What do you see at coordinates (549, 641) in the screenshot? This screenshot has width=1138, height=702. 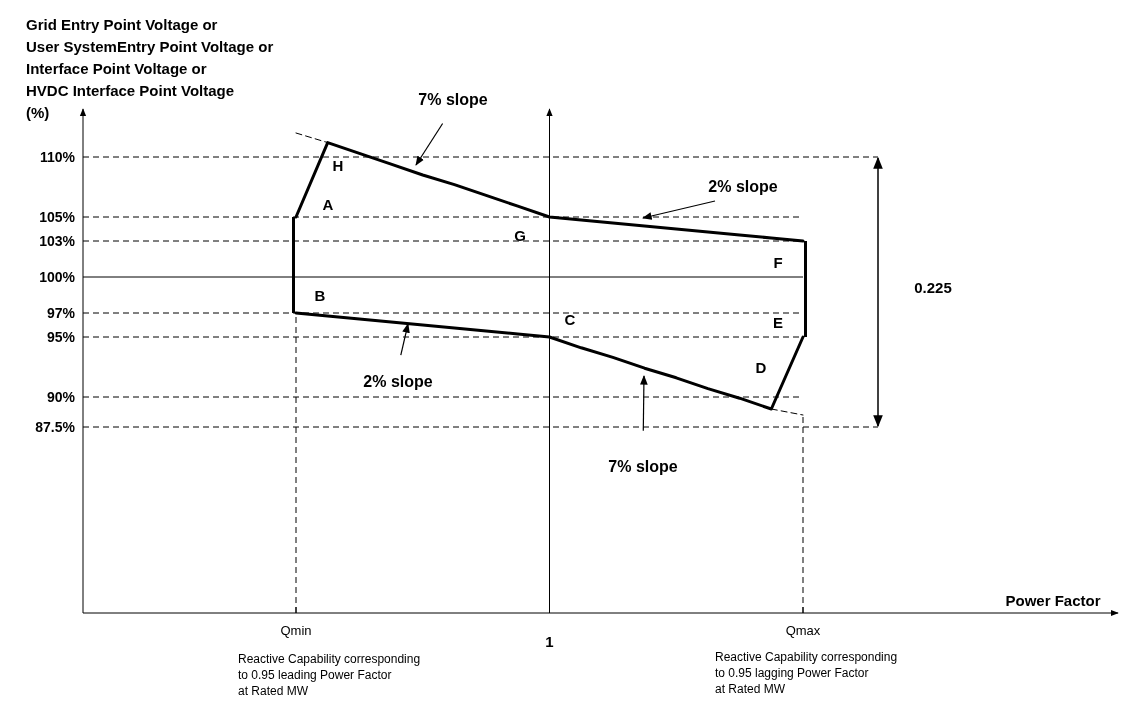 I see `x-tick-label: 1` at bounding box center [549, 641].